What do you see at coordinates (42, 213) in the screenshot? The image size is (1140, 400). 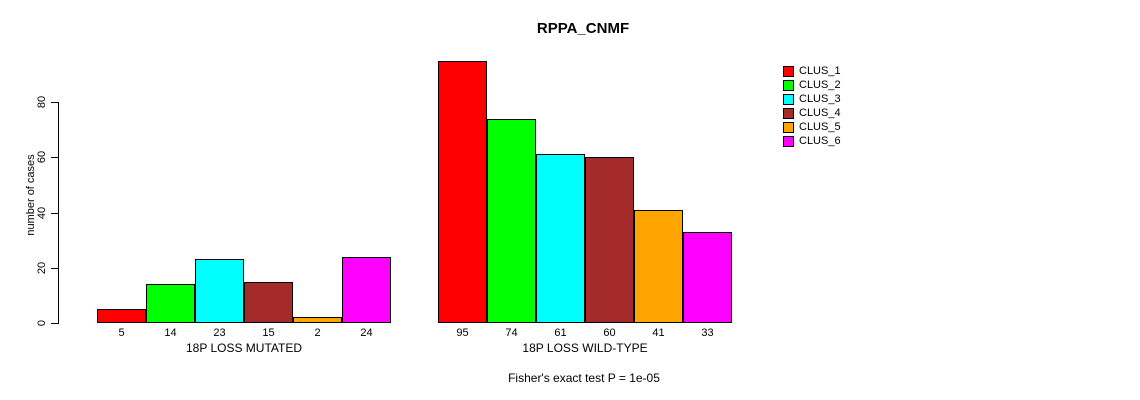 I see `y-tick-label: 40` at bounding box center [42, 213].